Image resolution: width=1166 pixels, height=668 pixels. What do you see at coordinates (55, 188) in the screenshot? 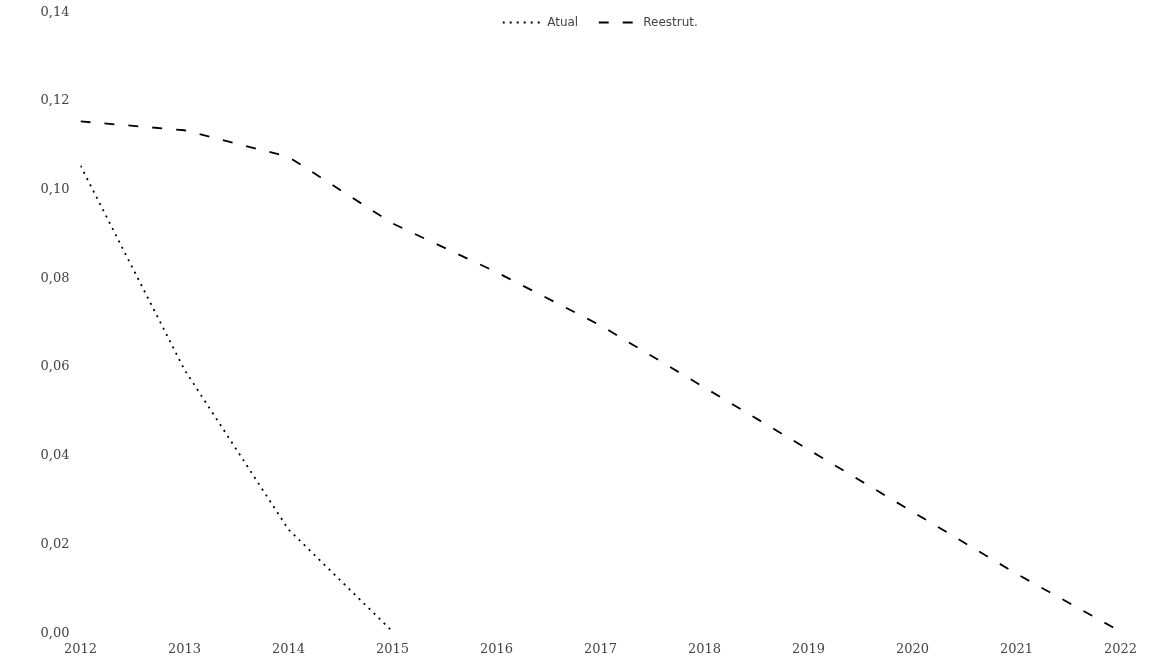
I see `y-tick-label: 0,10` at bounding box center [55, 188].